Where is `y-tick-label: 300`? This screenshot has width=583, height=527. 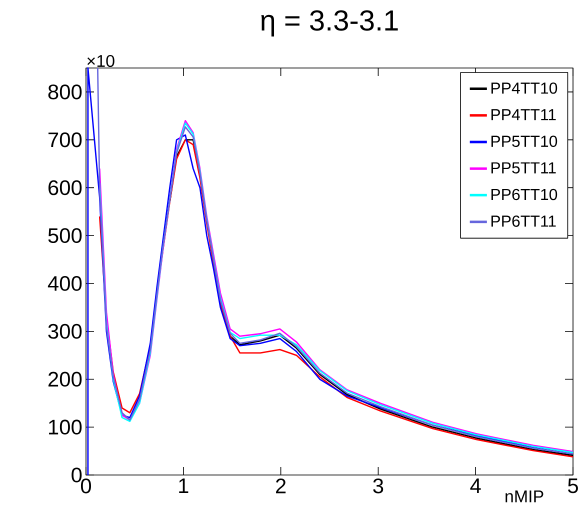
y-tick-label: 300 is located at coordinates (65, 331).